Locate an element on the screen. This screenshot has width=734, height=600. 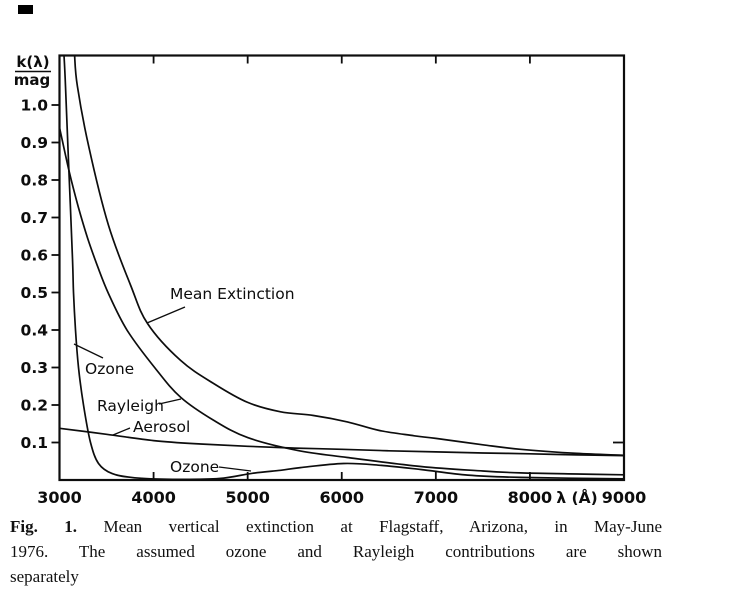
curve-label-mean-extinction: Mean Extinction is located at coordinates (232, 294).